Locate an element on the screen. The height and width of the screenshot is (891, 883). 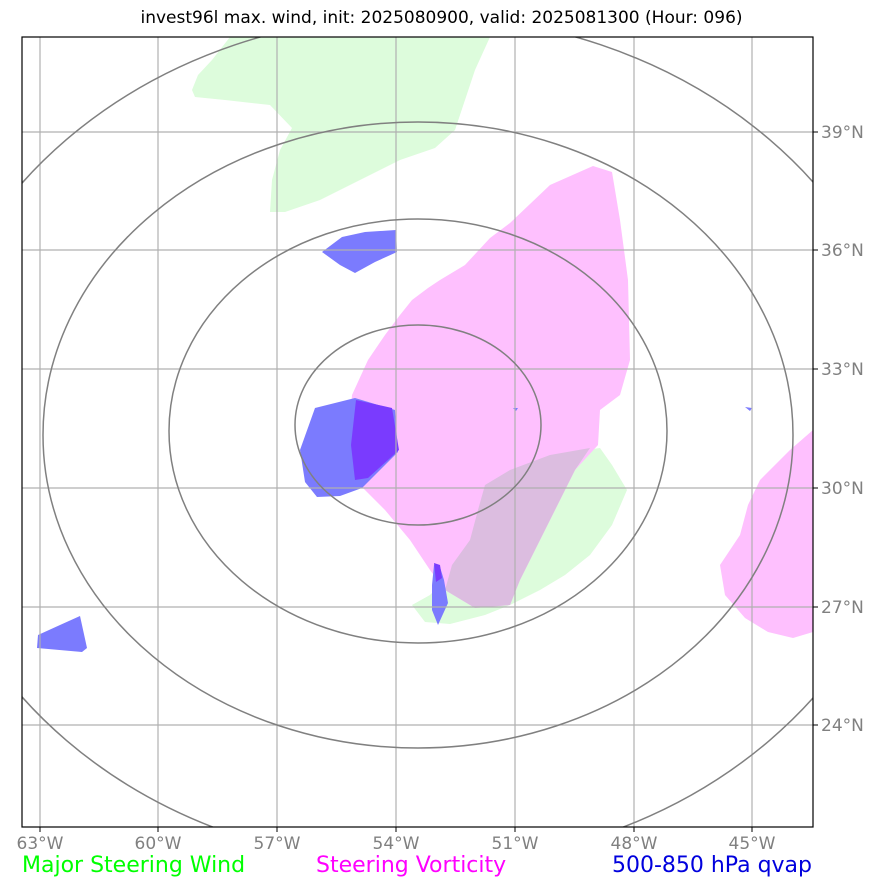
y-axis is located at coordinates (815, 428).